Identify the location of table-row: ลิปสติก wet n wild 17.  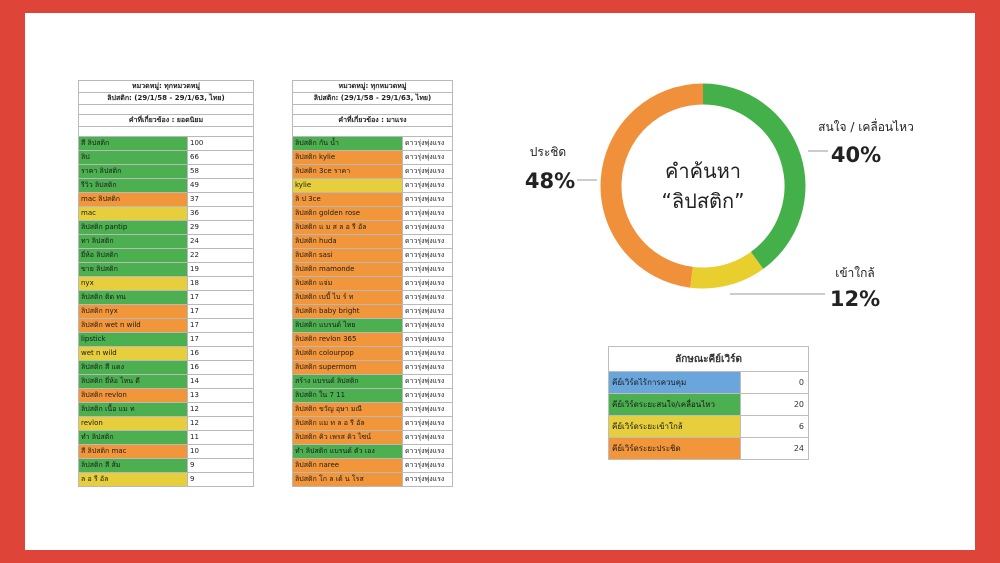
(166, 325).